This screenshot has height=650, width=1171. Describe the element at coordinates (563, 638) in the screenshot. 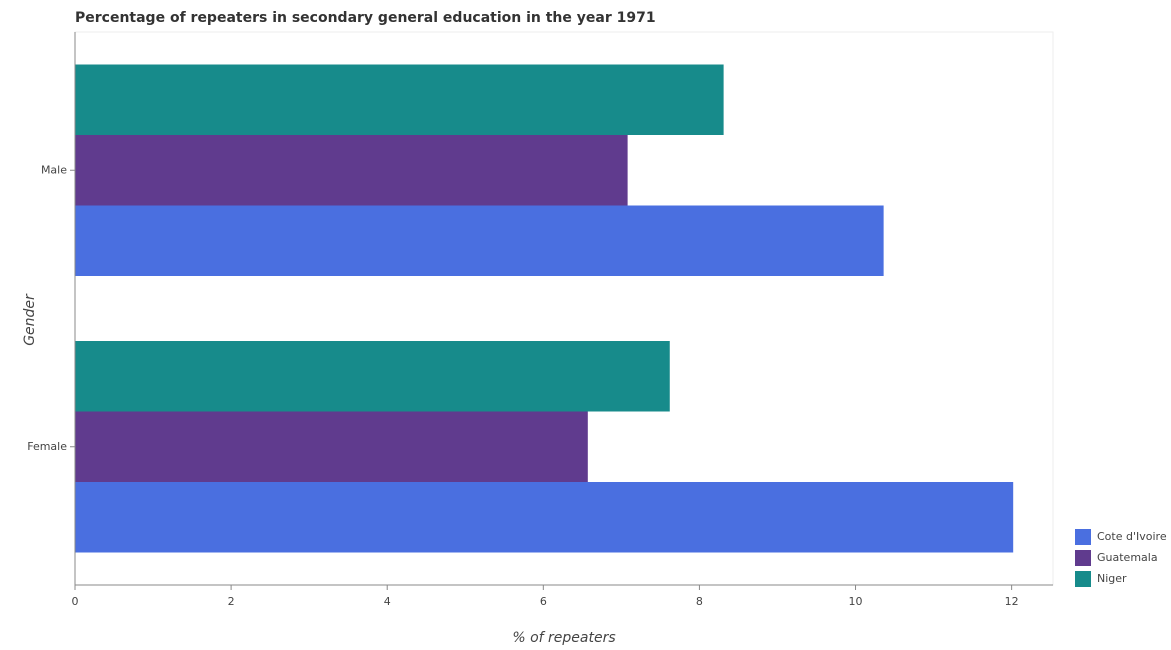

I see `x-axis-label: % of repeaters` at that location.